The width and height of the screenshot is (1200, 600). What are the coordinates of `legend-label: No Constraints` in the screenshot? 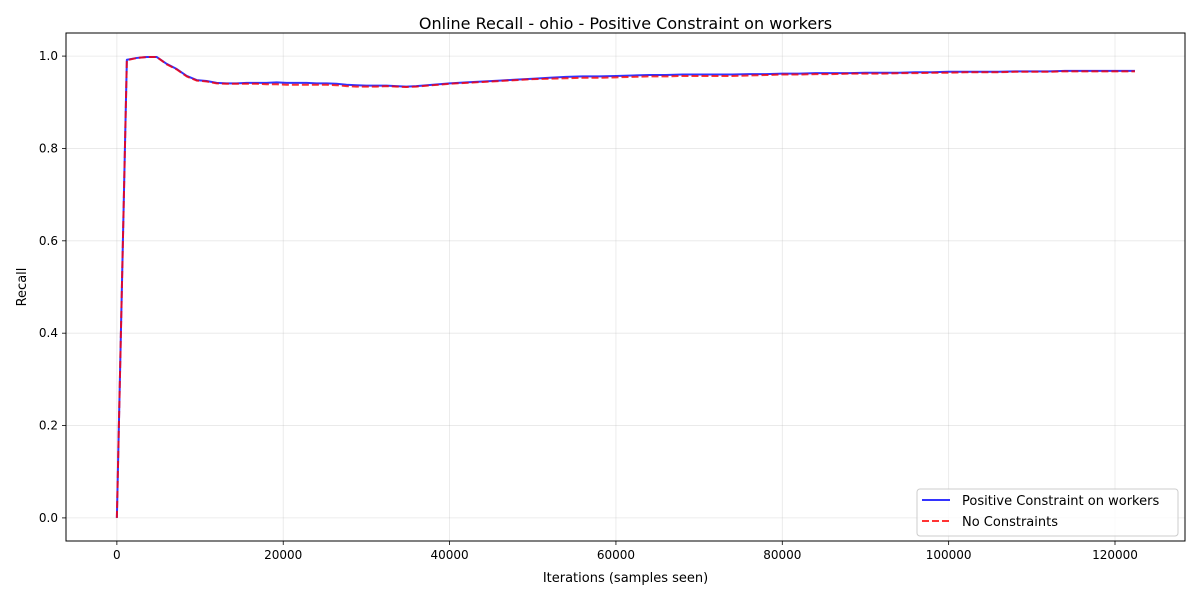 It's located at (1010, 522).